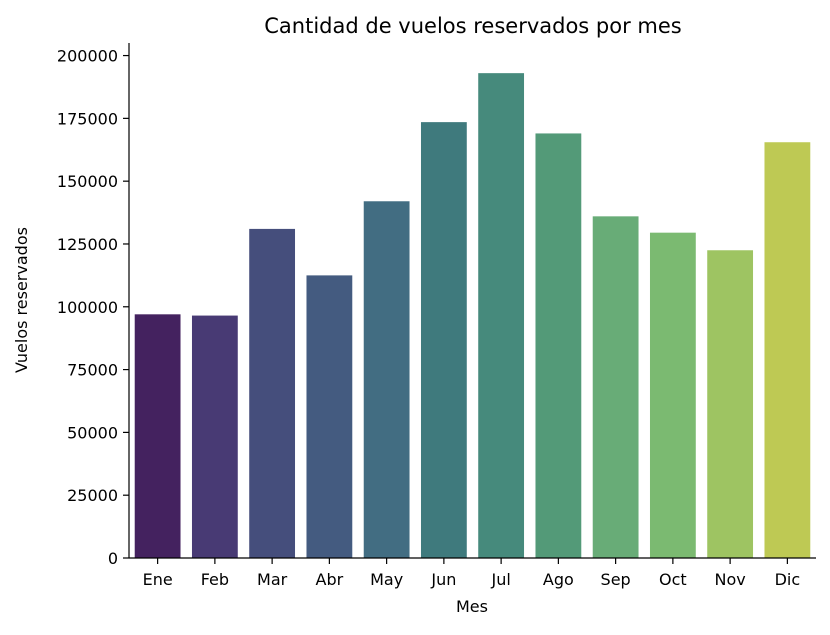 Image resolution: width=830 pixels, height=635 pixels. Describe the element at coordinates (92, 495) in the screenshot. I see `y-tick-label: 25000` at that location.